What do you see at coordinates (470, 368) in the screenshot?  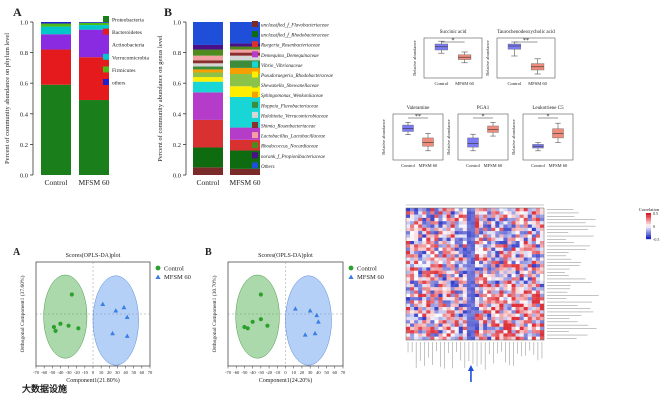 I see `heatmap-highlight-arrowhead` at bounding box center [470, 368].